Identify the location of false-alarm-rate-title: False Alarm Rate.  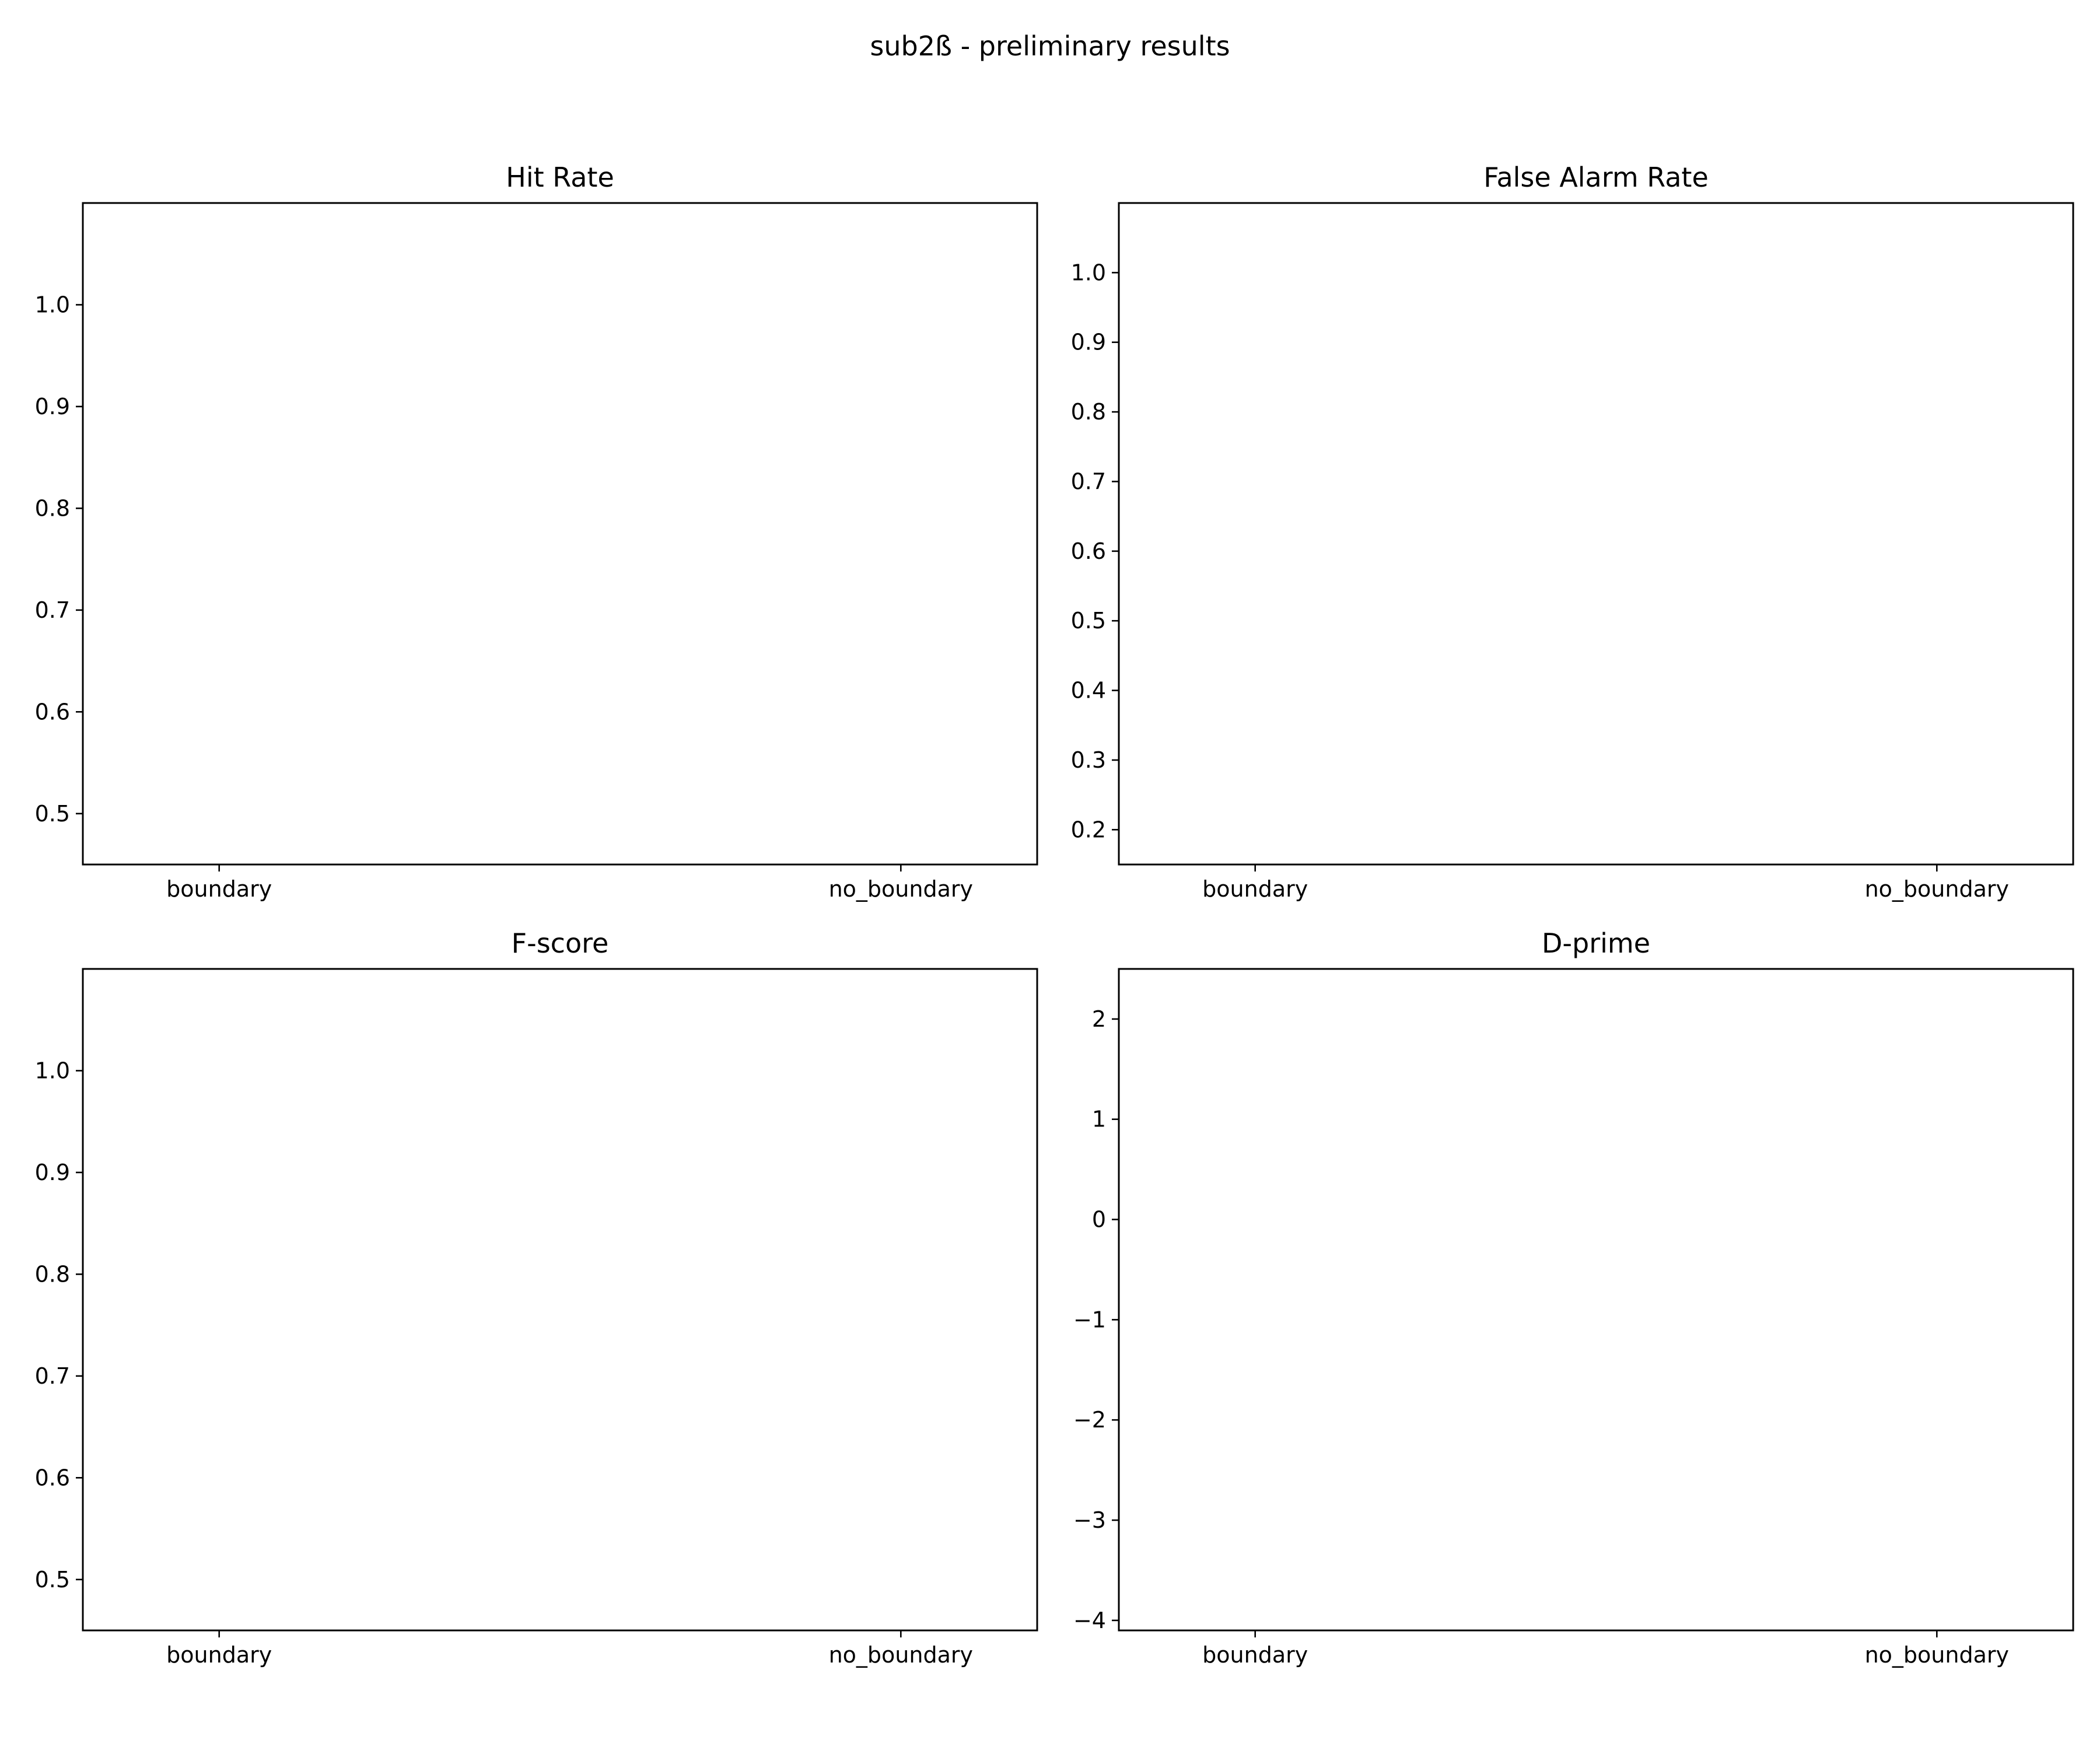
(1596, 177).